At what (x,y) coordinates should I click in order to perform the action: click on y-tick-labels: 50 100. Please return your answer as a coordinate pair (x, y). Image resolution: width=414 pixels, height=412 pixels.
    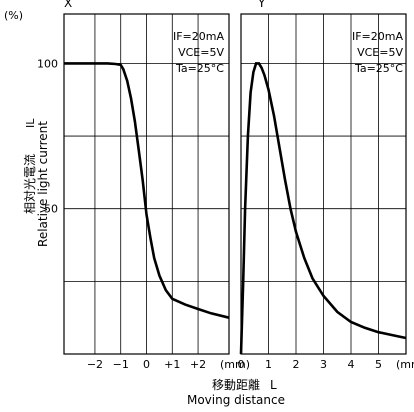
    Looking at the image, I should click on (47, 136).